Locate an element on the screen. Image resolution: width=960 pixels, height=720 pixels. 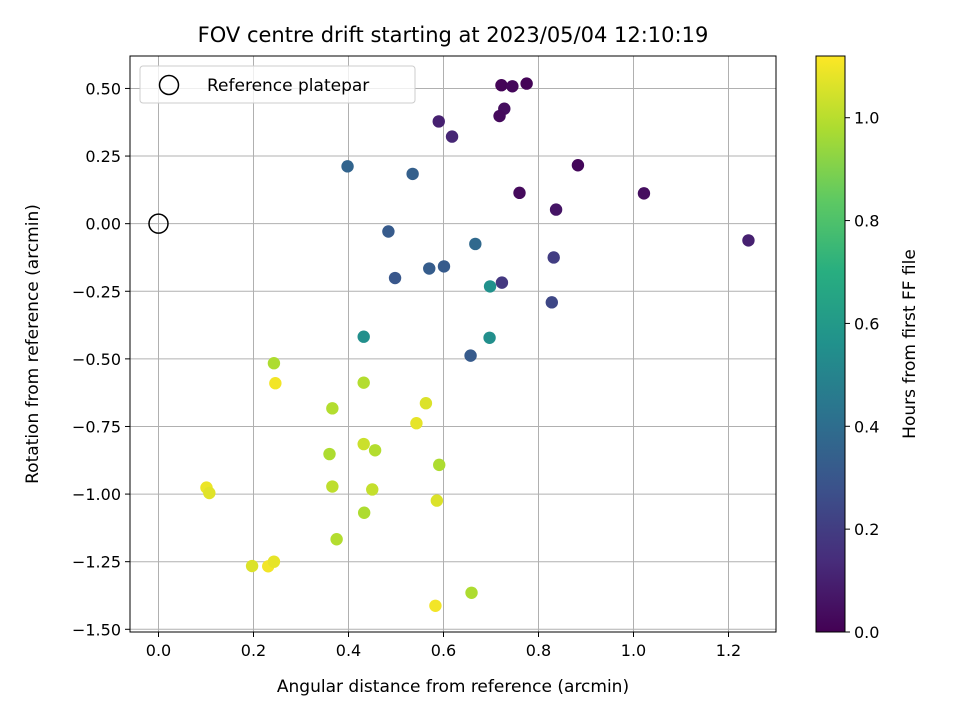
y-tick-label-2: 0.00 is located at coordinates (103, 224).